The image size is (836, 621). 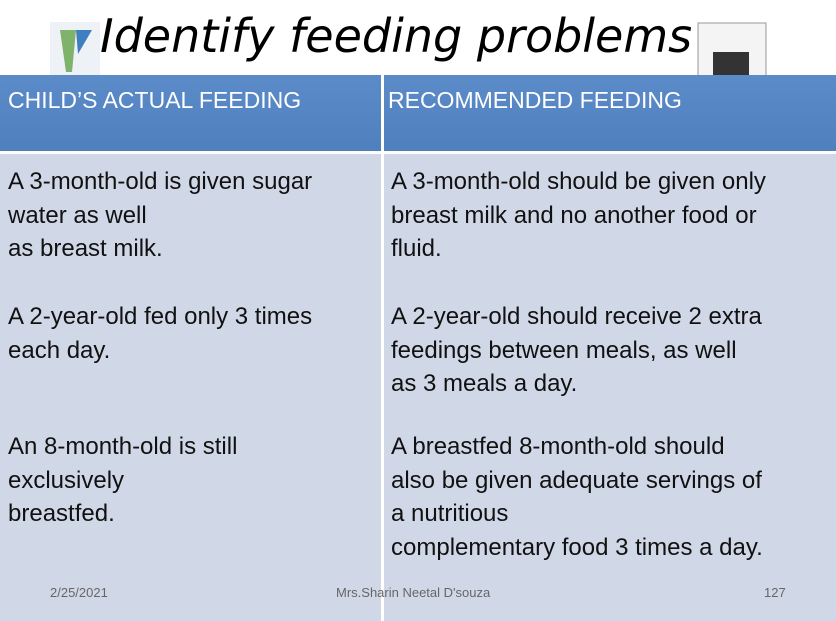 What do you see at coordinates (61, 513) in the screenshot?
I see `cell-line: breastfed.` at bounding box center [61, 513].